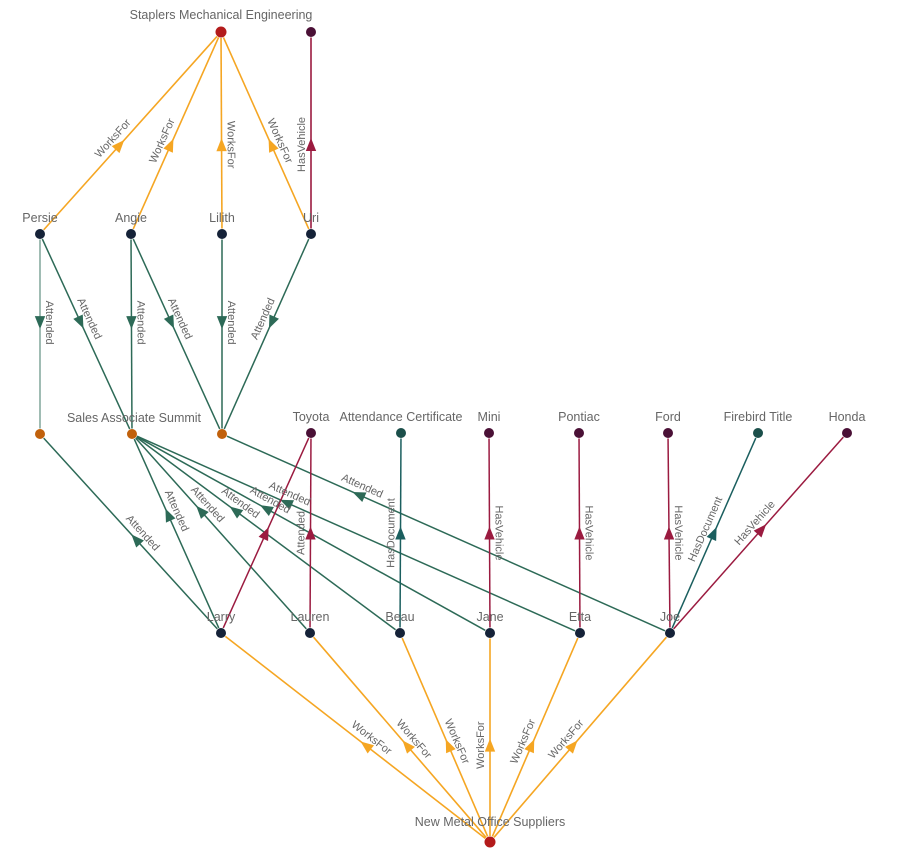  I want to click on node-label-newmetal: New Metal Office Suppliers, so click(490, 822).